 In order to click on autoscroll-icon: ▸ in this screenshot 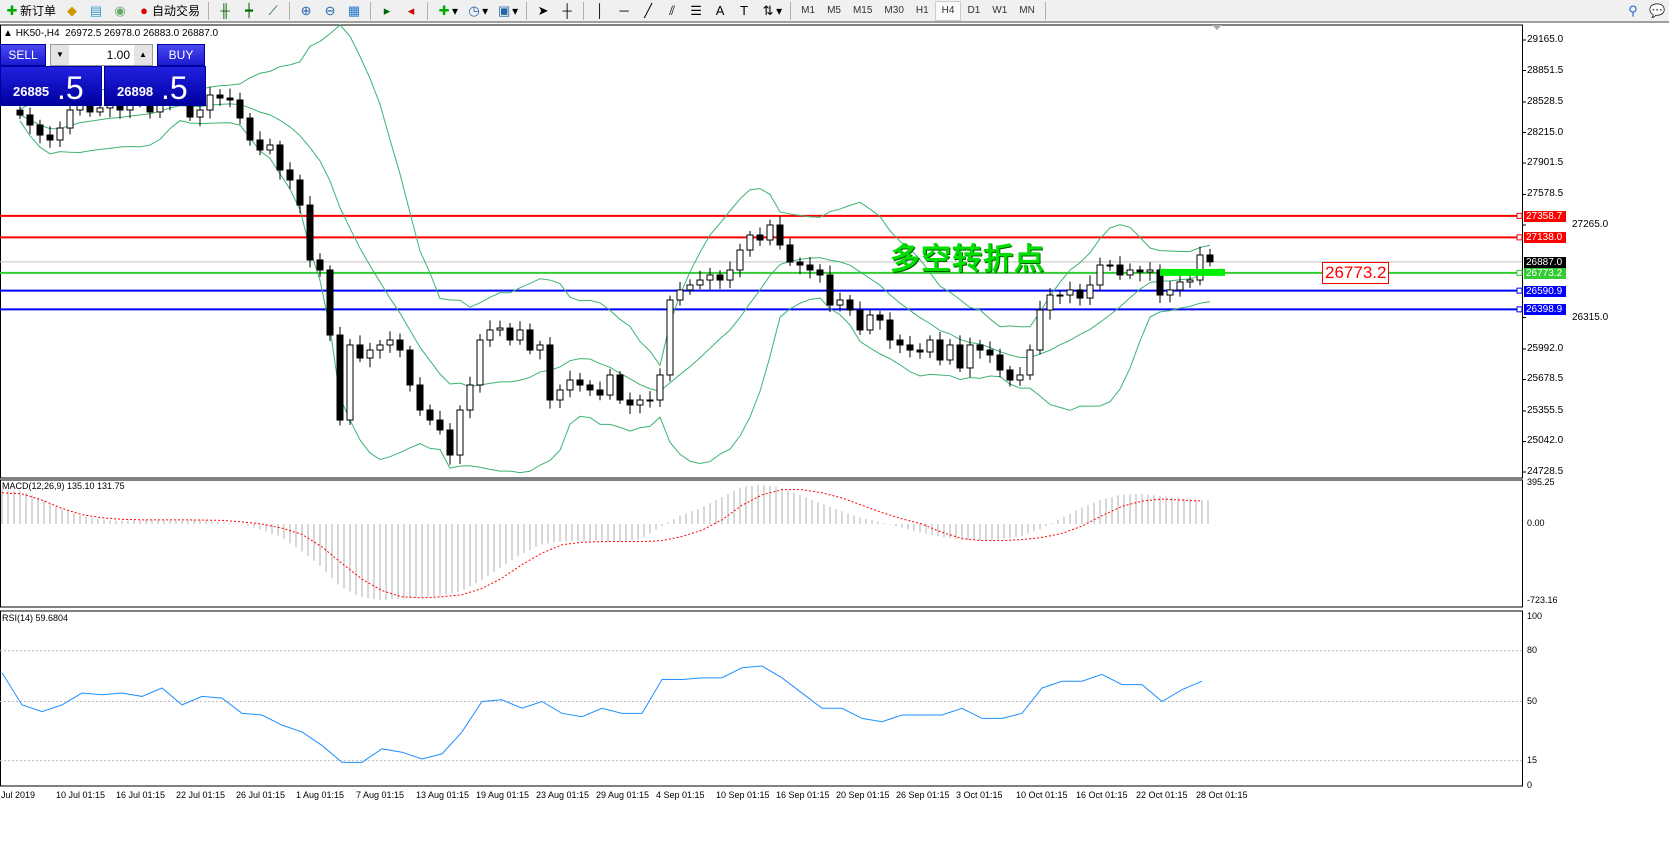, I will do `click(387, 10)`.